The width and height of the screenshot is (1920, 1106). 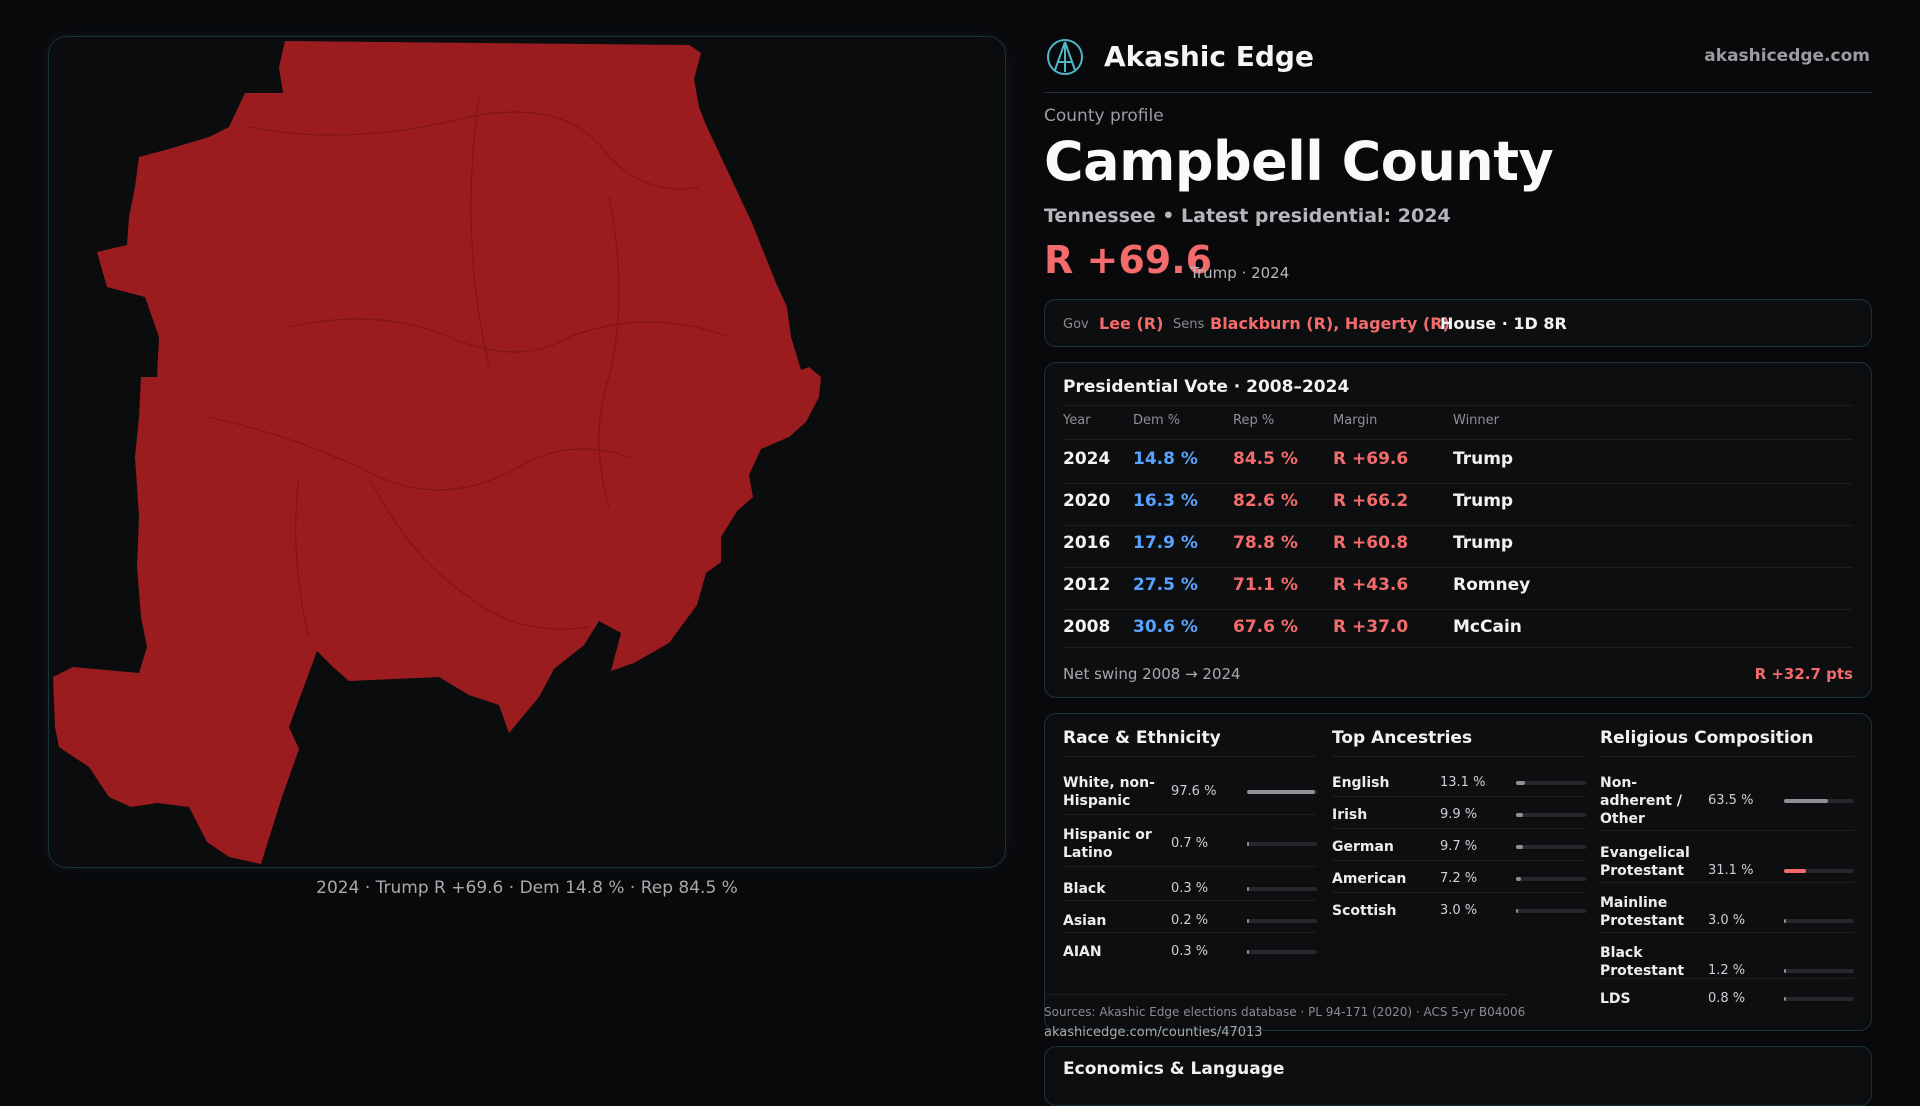 What do you see at coordinates (1265, 627) in the screenshot?
I see `vote-rep-cell: 67.6 %` at bounding box center [1265, 627].